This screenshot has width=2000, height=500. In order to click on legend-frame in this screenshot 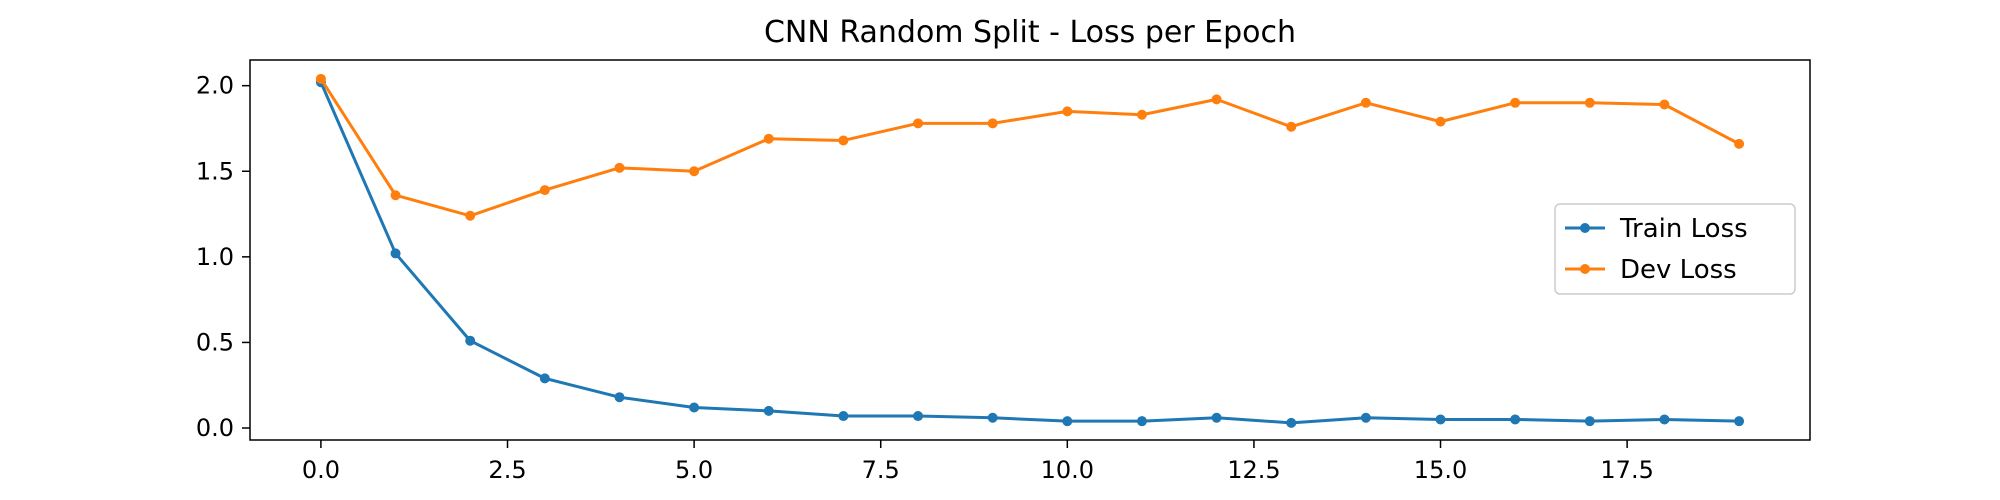, I will do `click(1675, 249)`.